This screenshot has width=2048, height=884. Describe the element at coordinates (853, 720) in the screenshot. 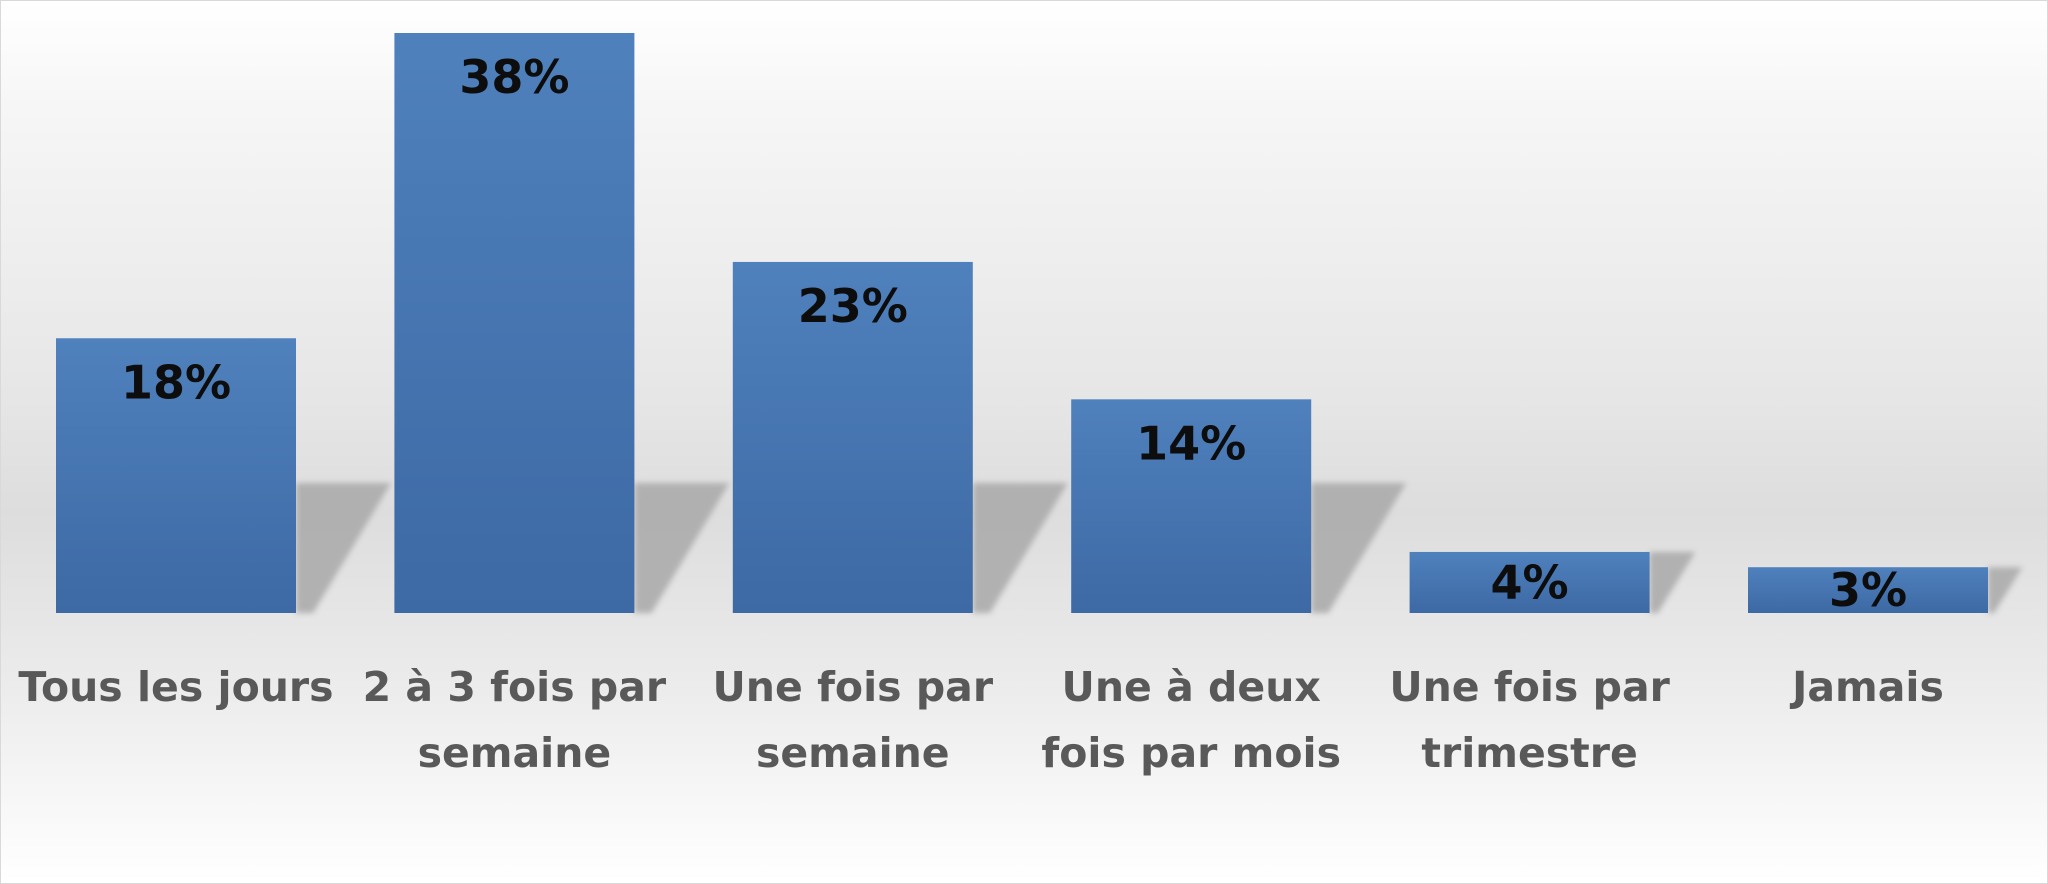

I see `category-label: Une fois par semaine` at that location.